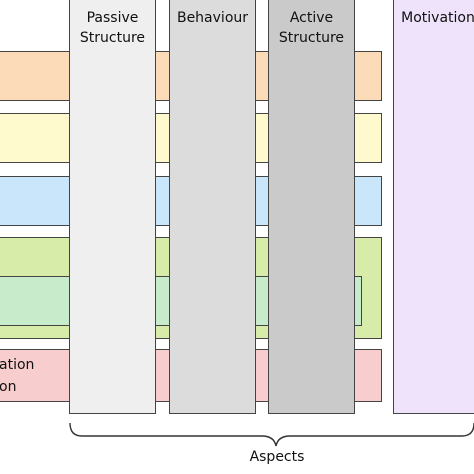  Describe the element at coordinates (433, 207) in the screenshot. I see `column-motivation: Motivation` at that location.